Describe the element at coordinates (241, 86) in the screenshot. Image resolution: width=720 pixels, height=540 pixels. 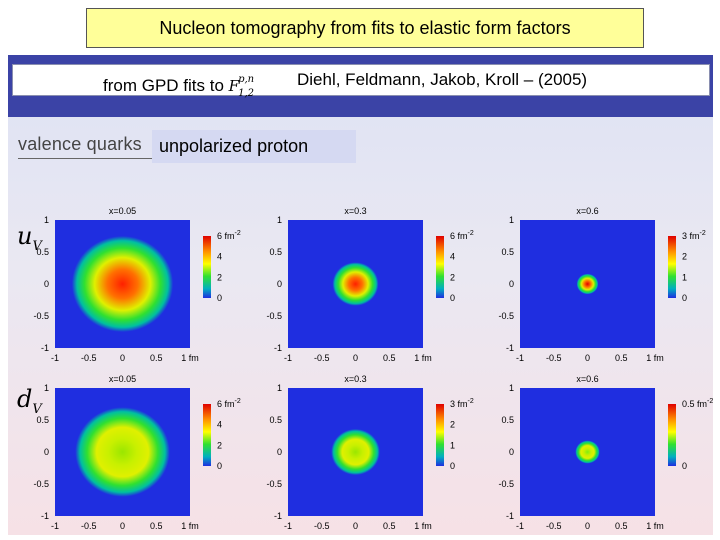
I see `form-factor-symbol: Fp,n1,2` at that location.